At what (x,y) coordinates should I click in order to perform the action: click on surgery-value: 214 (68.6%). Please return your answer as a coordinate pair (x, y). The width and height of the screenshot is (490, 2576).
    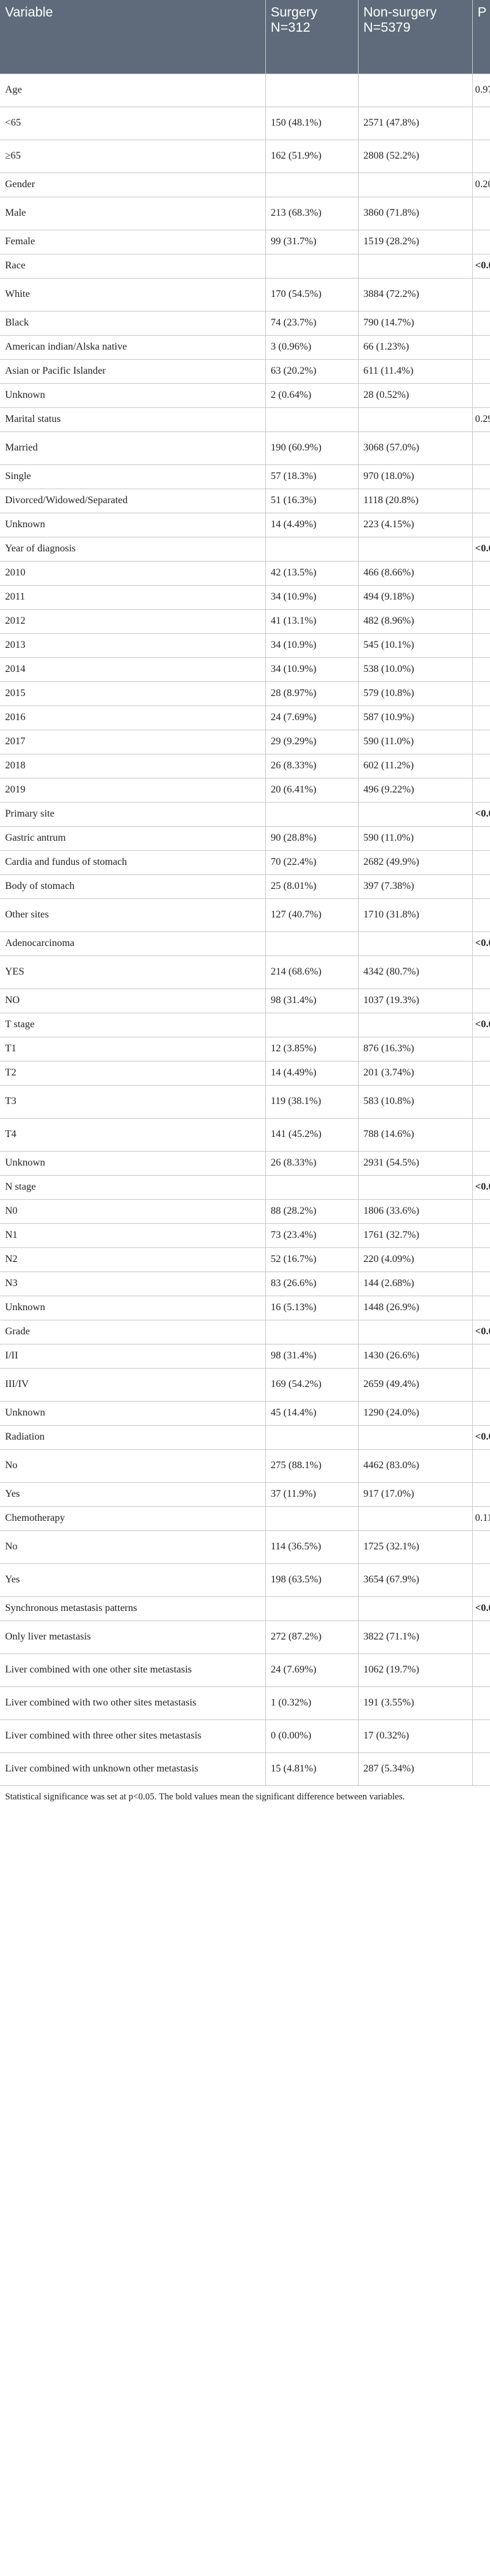
    Looking at the image, I should click on (312, 972).